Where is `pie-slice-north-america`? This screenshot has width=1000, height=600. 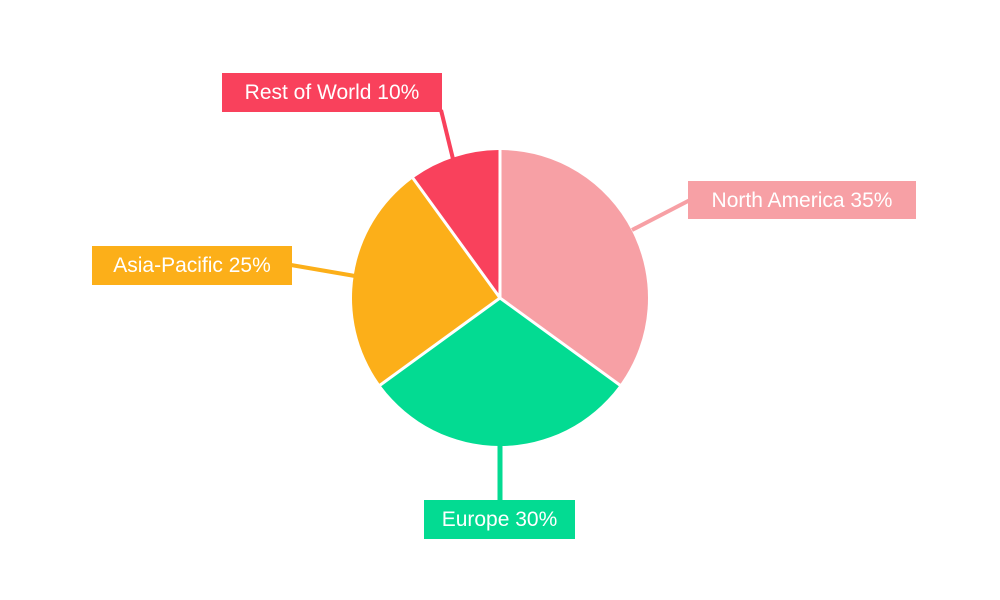 pie-slice-north-america is located at coordinates (574, 267).